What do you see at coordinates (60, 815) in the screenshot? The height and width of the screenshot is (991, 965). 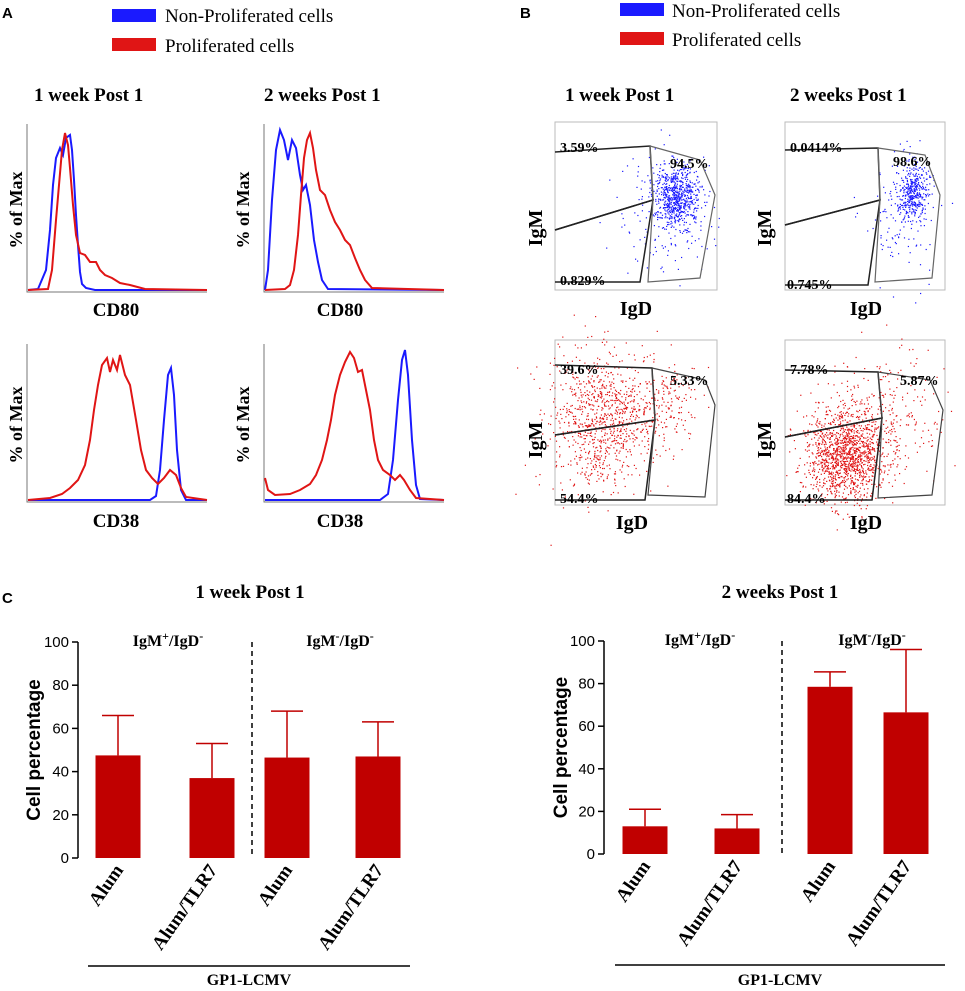 I see `y-tick-label: 20` at bounding box center [60, 815].